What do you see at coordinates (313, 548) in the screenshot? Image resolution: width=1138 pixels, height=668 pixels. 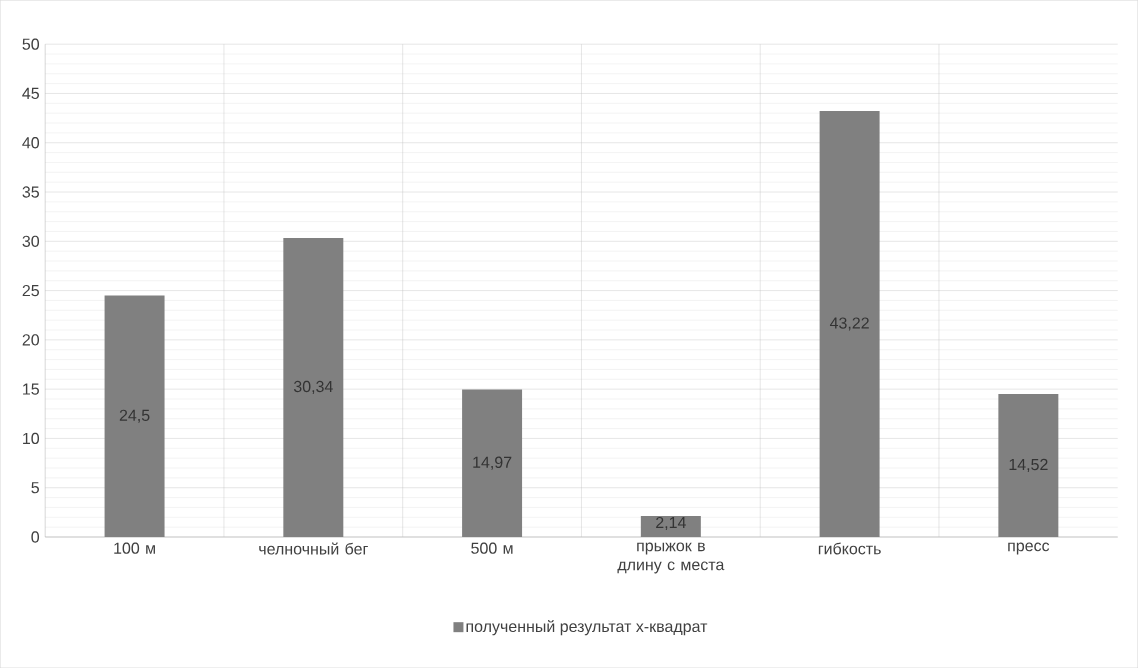 I see `x-tick-label: челночный бег` at bounding box center [313, 548].